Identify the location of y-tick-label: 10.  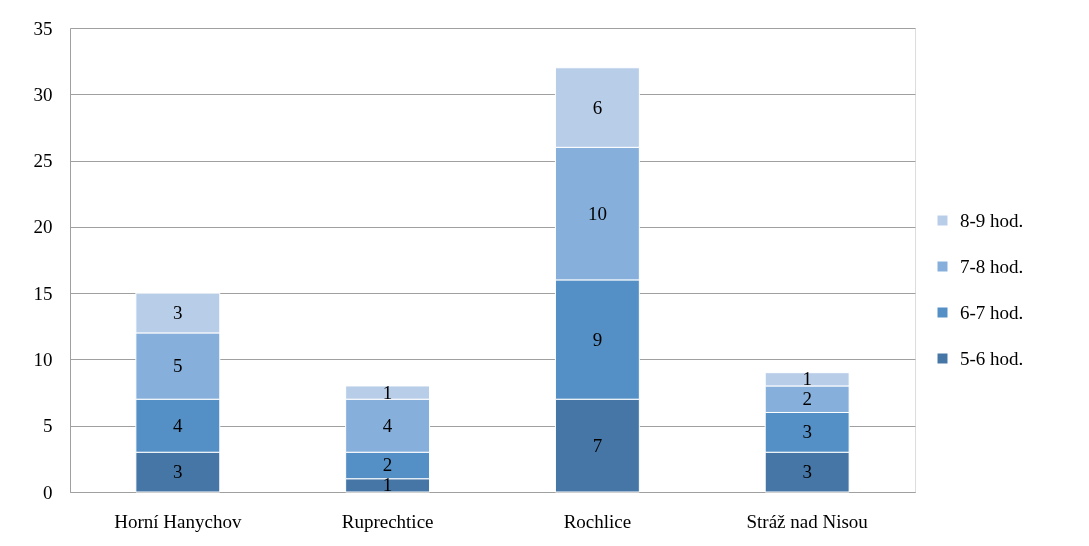
(43, 359).